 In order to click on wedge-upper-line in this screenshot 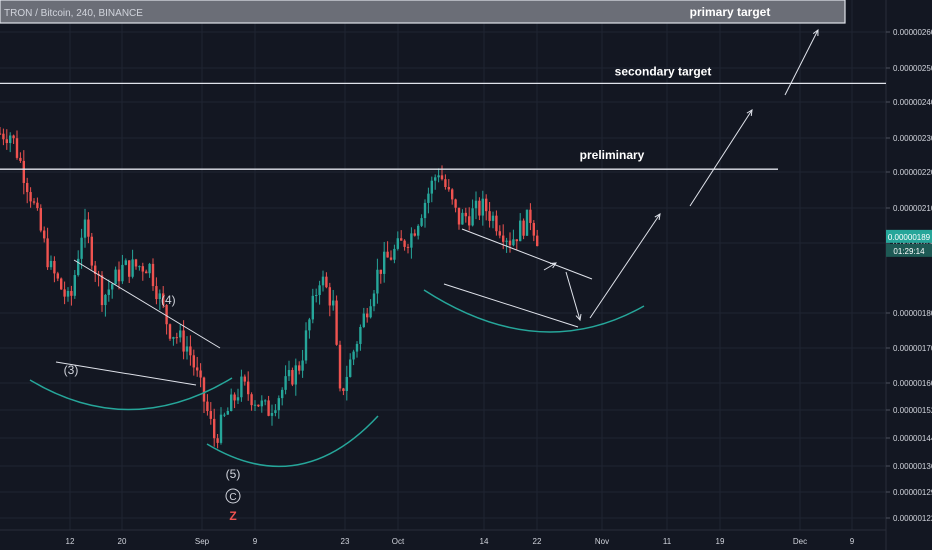, I will do `click(147, 304)`.